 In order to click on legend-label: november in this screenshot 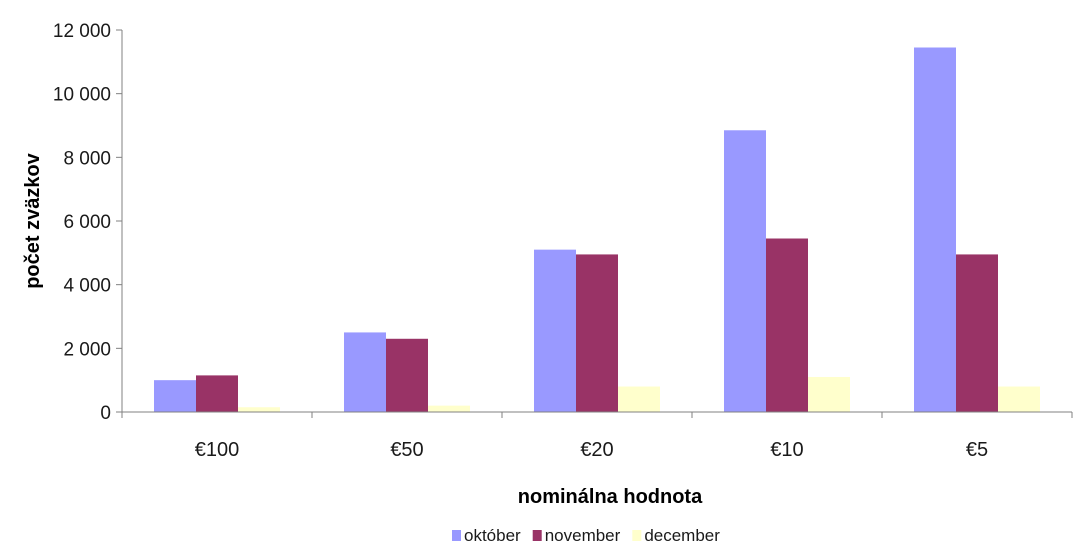, I will do `click(583, 535)`.